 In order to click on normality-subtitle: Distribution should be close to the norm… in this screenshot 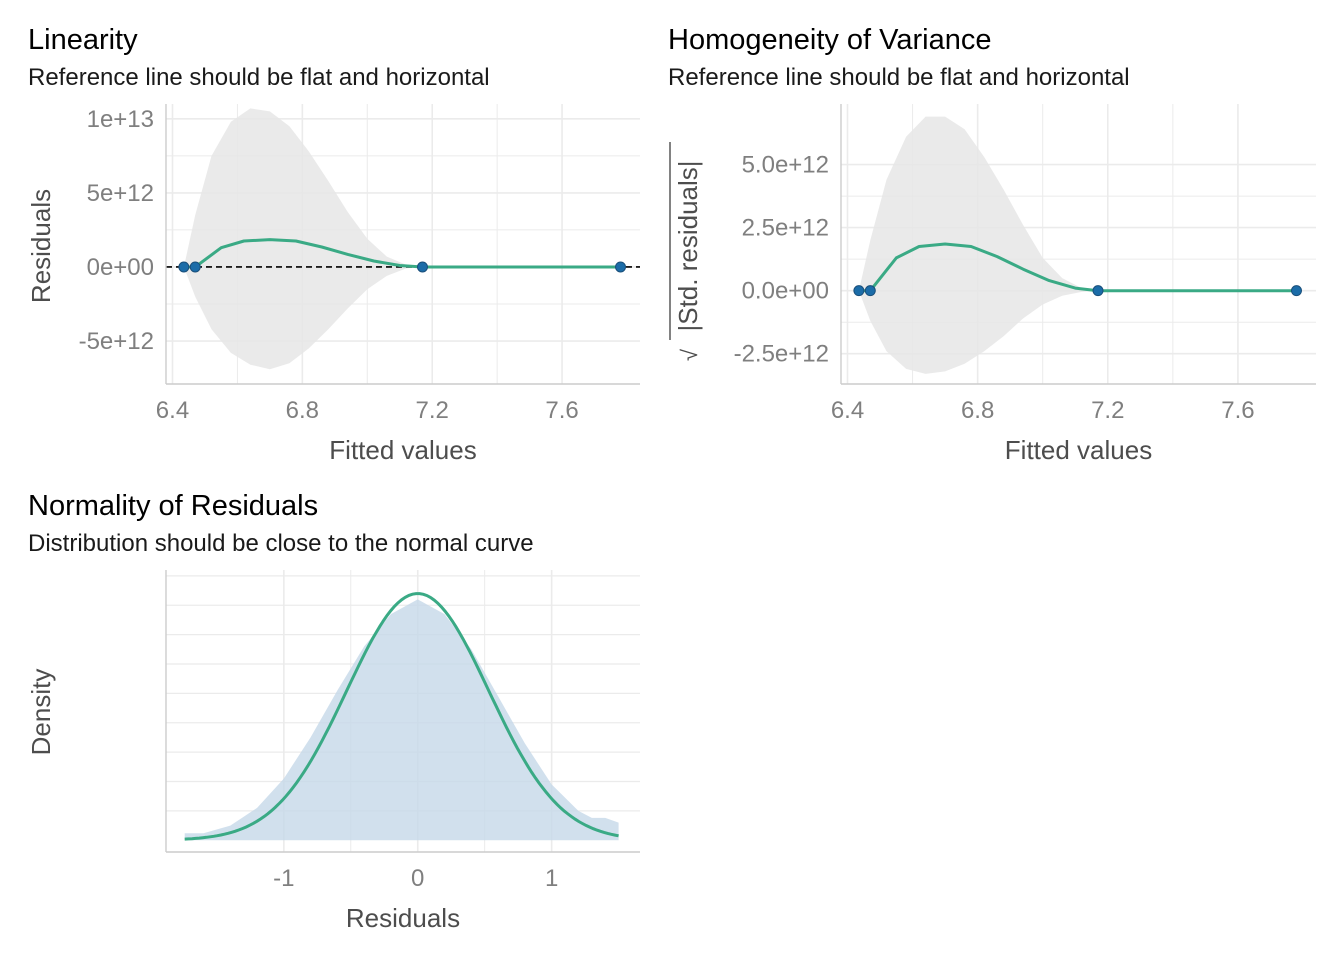, I will do `click(281, 543)`.